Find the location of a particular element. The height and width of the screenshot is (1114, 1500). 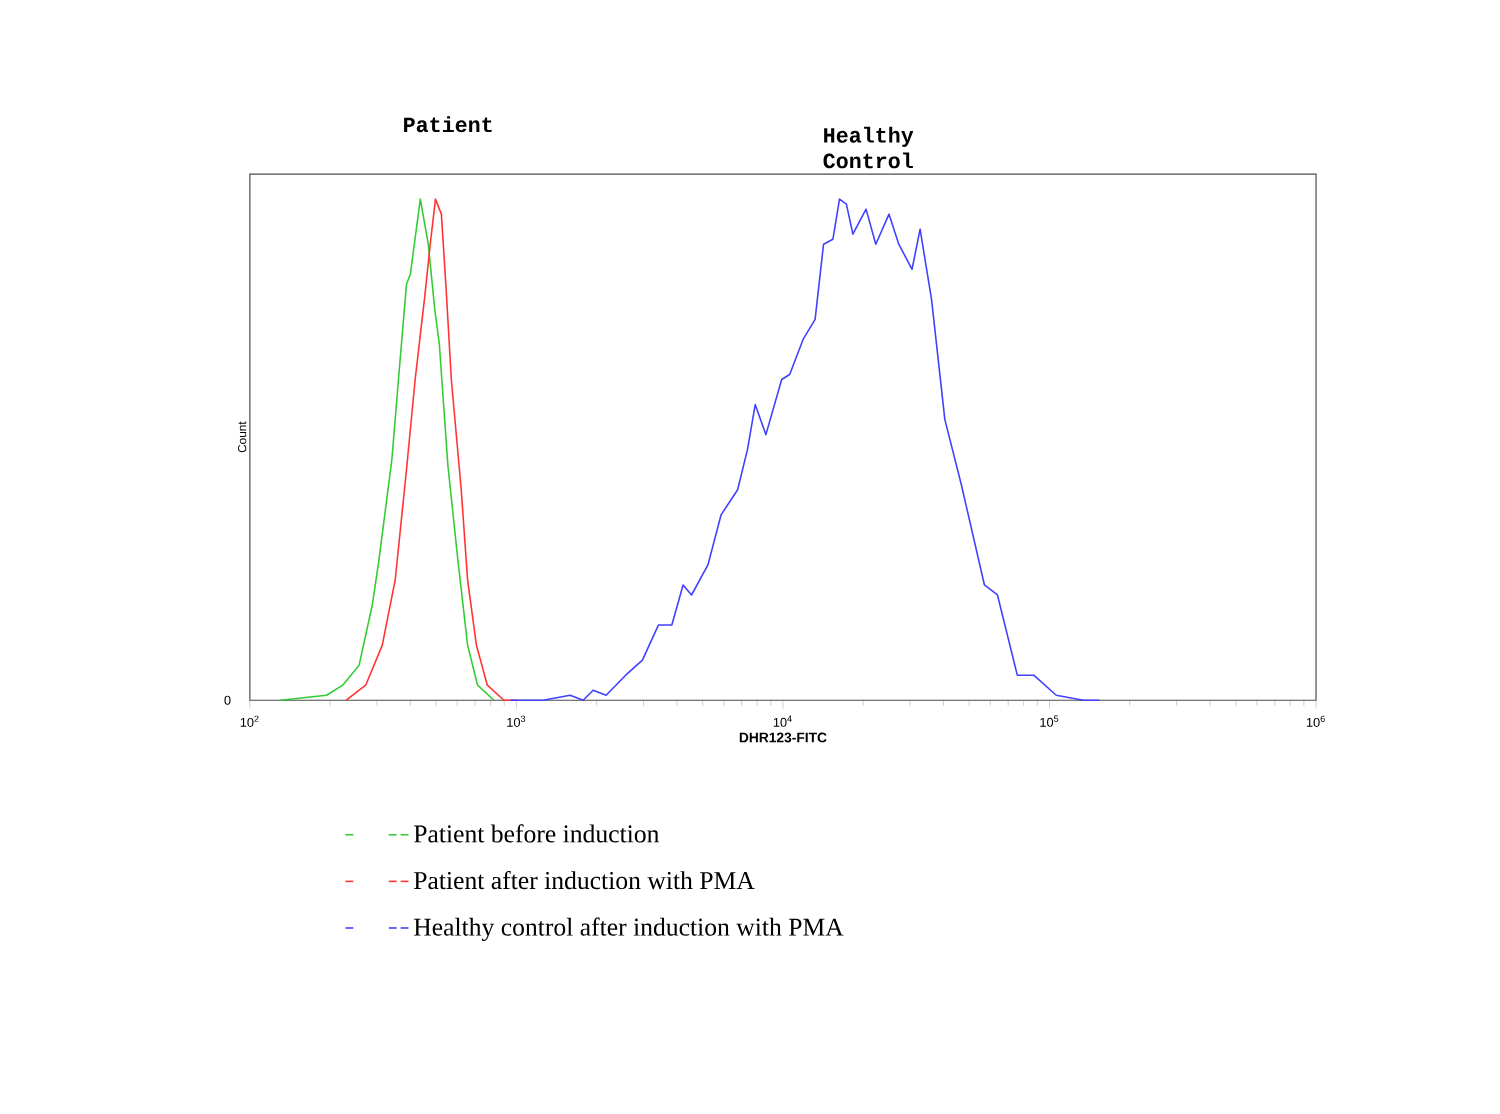

legend-label: Patient before induction is located at coordinates (536, 833).